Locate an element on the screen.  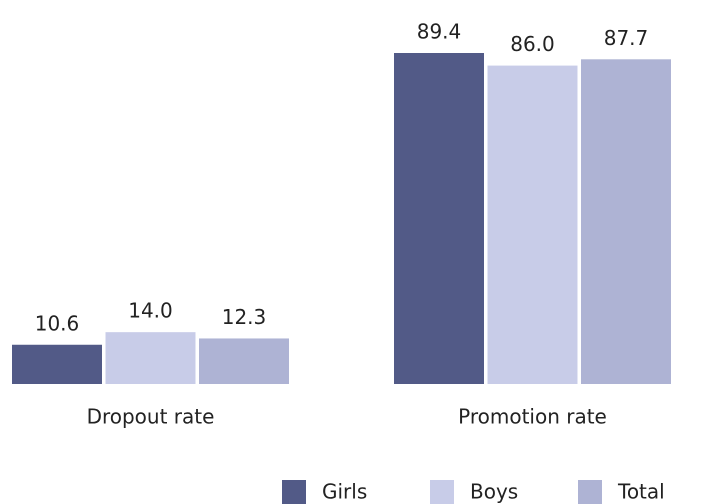
value-label: 14.0 is located at coordinates (150, 311).